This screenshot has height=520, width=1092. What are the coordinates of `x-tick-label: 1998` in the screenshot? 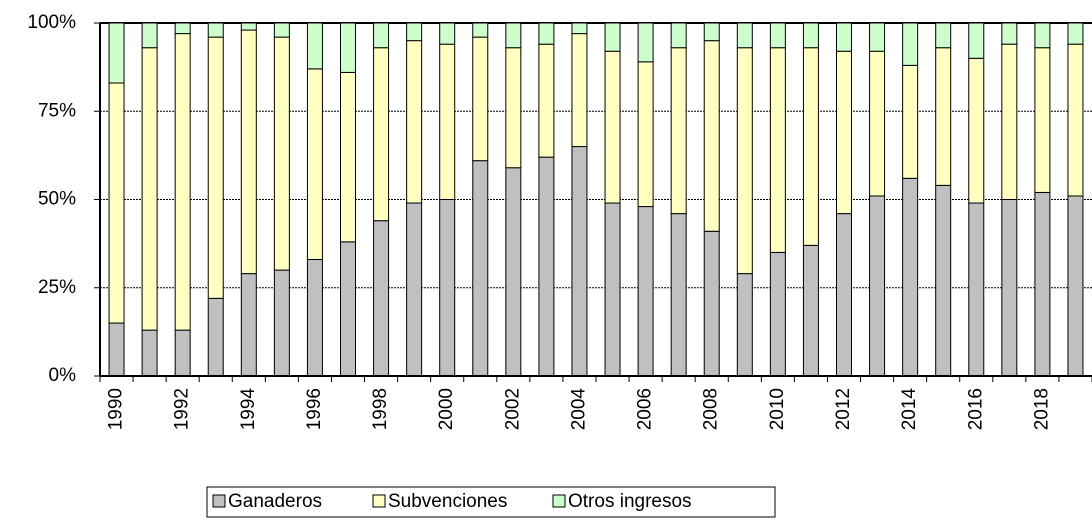 It's located at (380, 409).